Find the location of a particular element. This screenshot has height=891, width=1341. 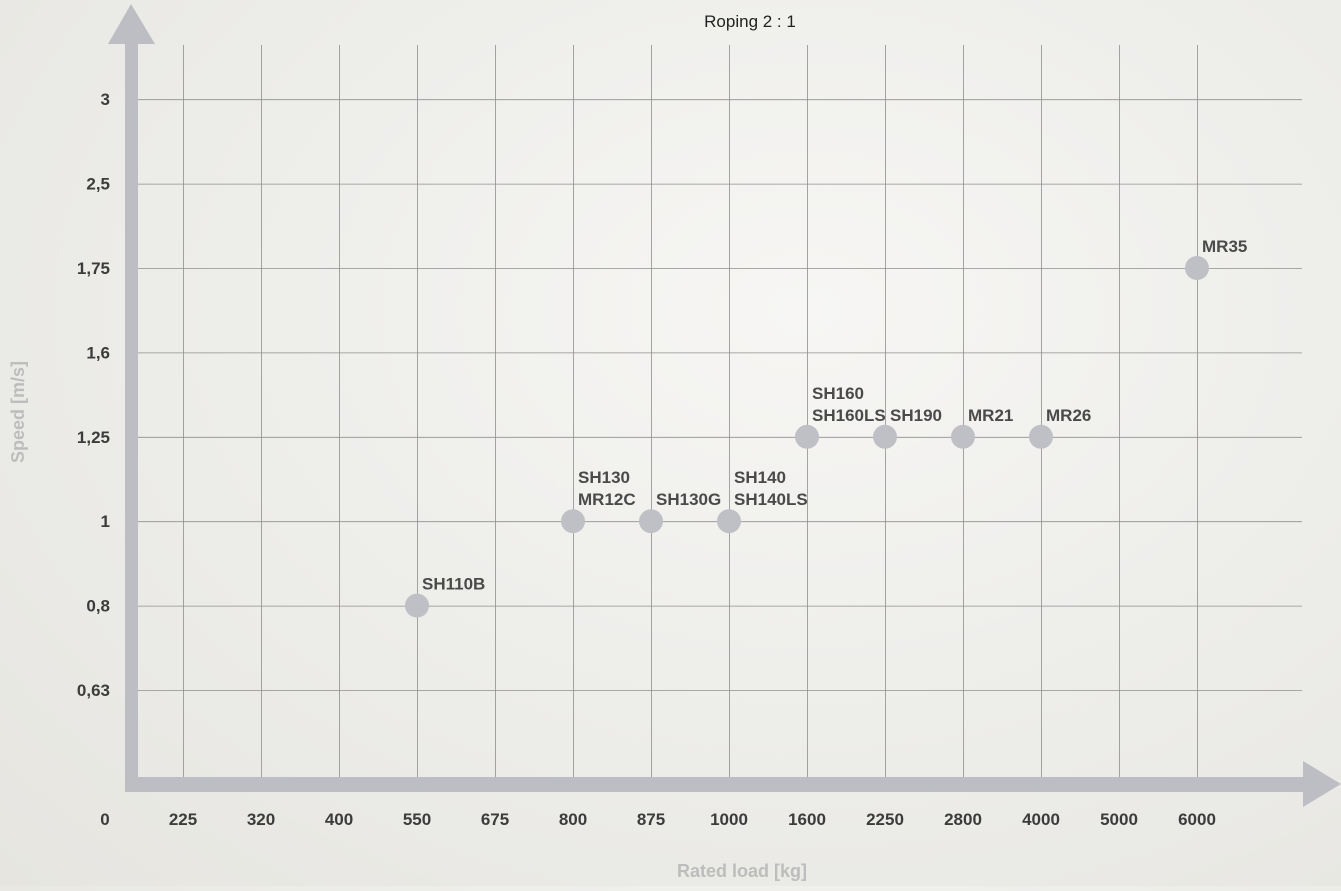

x-tick-label: 225 is located at coordinates (183, 819).